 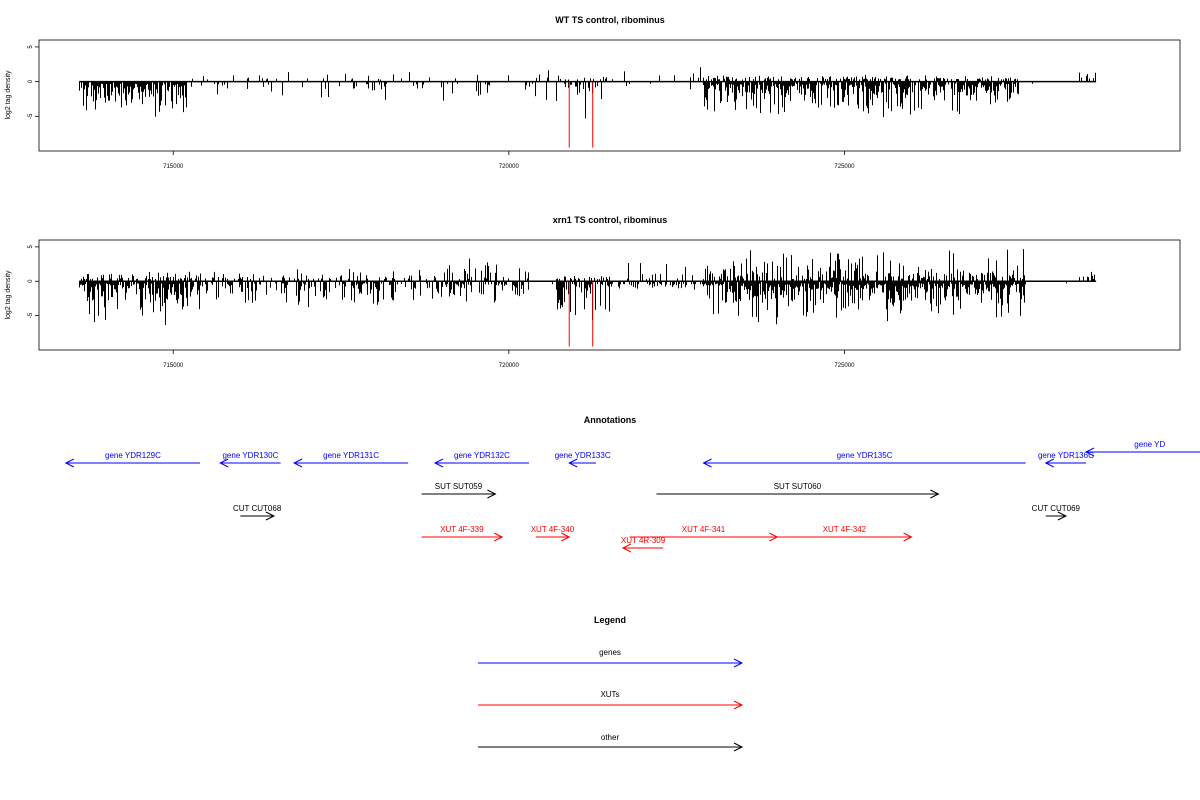 What do you see at coordinates (845, 529) in the screenshot?
I see `feature-label: XUT 4F-342` at bounding box center [845, 529].